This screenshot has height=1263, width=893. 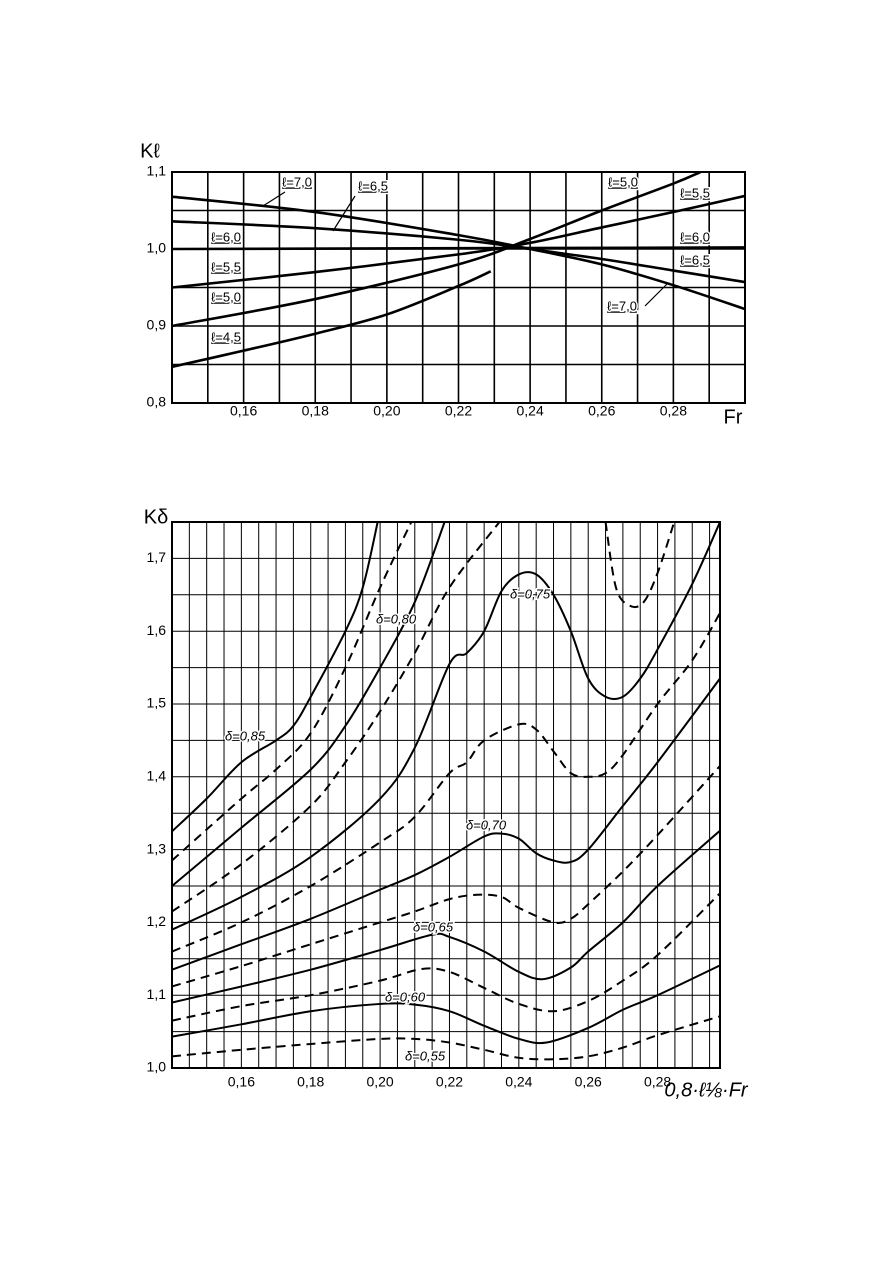 What do you see at coordinates (157, 848) in the screenshot?
I see `y-tick-label: 1,3` at bounding box center [157, 848].